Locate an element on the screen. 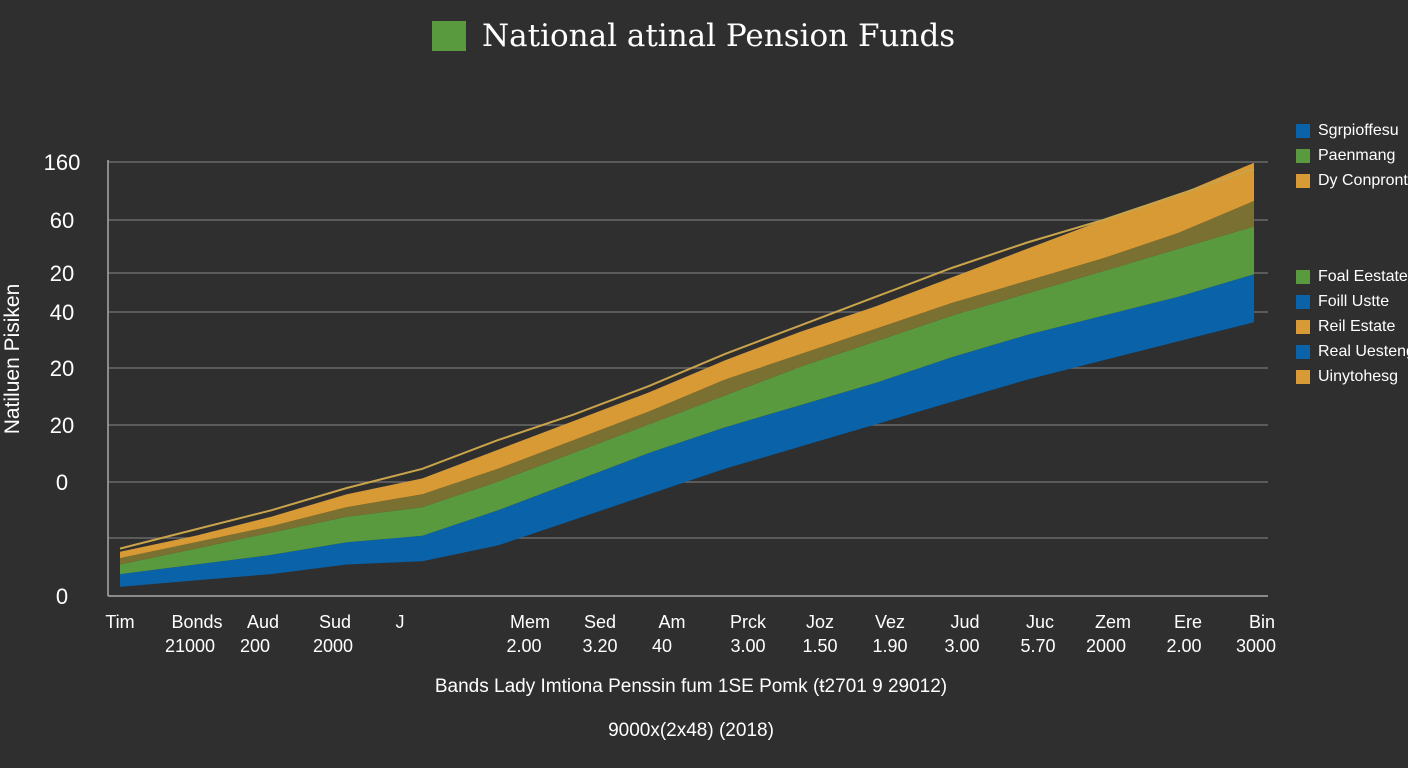  y-axis-label: Natiluen Pisiken is located at coordinates (12, 359).